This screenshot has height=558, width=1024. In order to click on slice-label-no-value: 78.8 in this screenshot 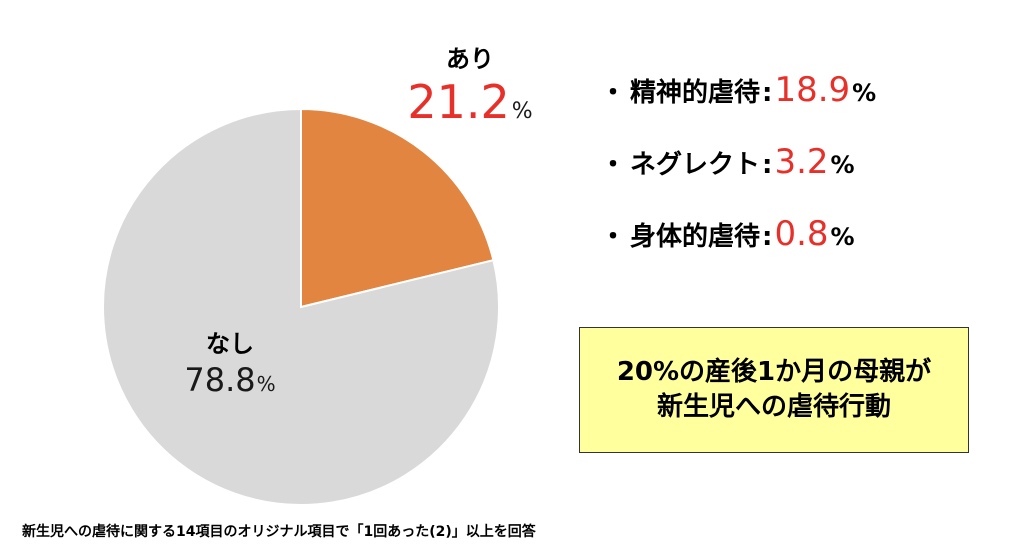, I will do `click(220, 380)`.